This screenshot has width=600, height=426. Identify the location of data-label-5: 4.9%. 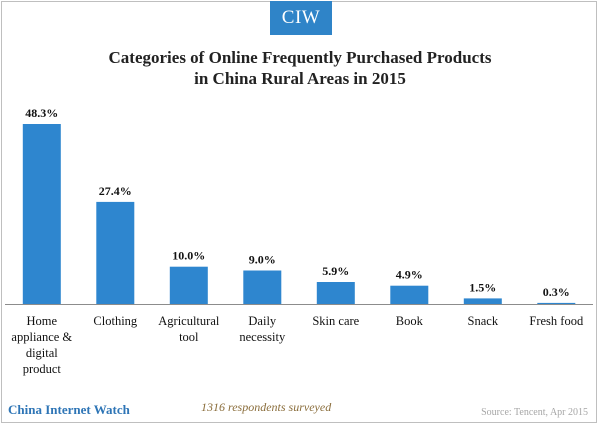
(409, 275).